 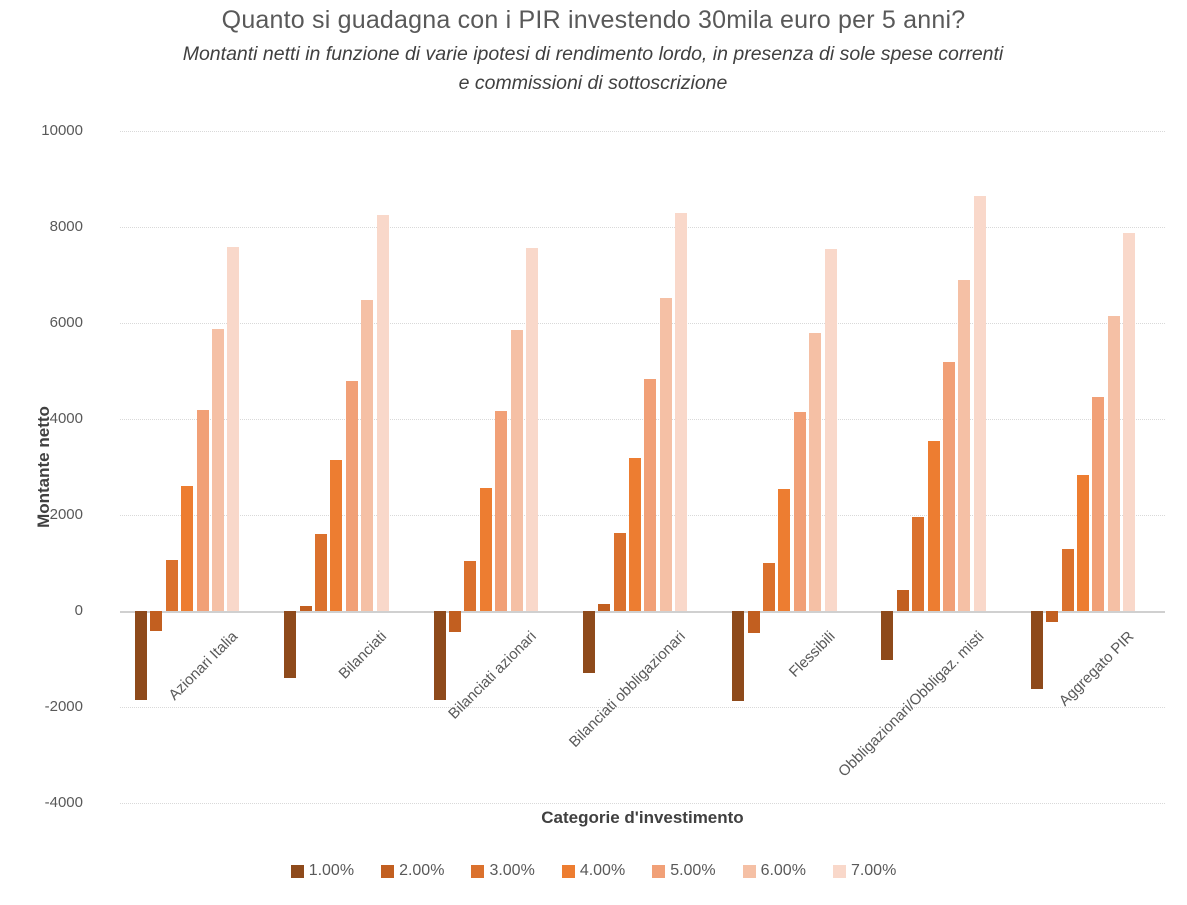 What do you see at coordinates (642, 612) in the screenshot?
I see `x-axis-line` at bounding box center [642, 612].